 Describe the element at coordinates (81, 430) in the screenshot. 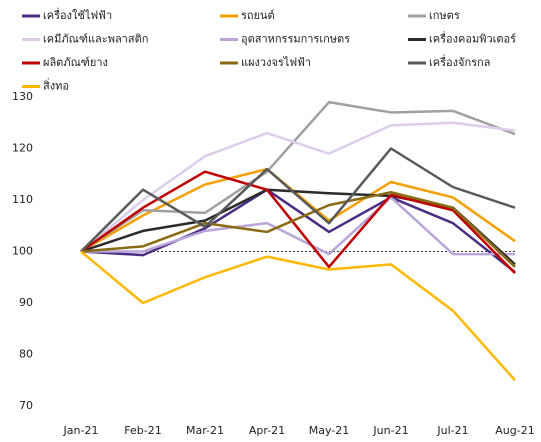

I see `x-tick-label: Jan-21` at that location.